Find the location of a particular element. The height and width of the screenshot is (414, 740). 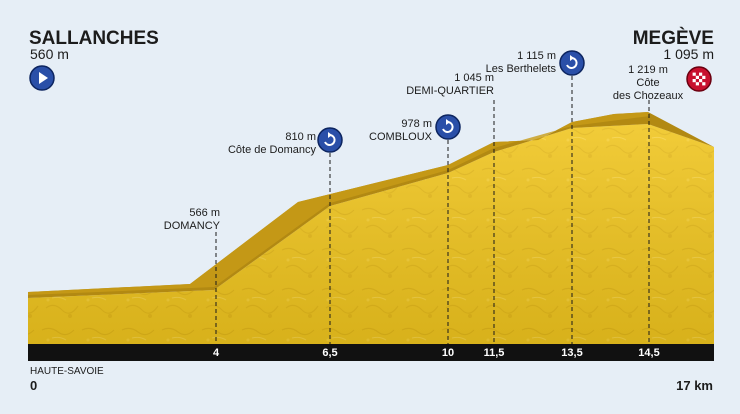

start-altitude: 560 m is located at coordinates (49, 54).